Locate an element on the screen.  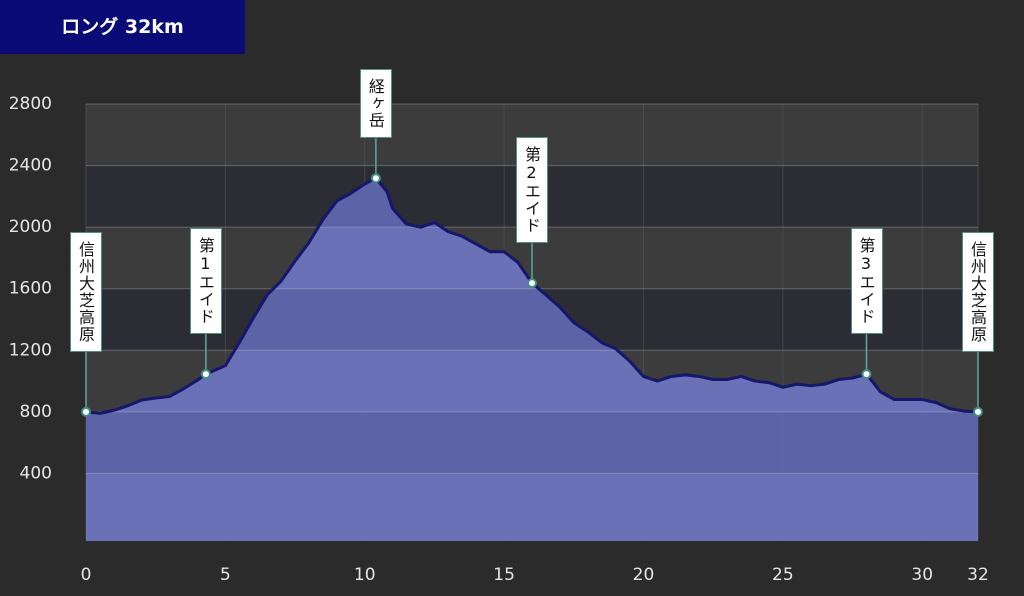
x-tick-label: 0 is located at coordinates (86, 575).